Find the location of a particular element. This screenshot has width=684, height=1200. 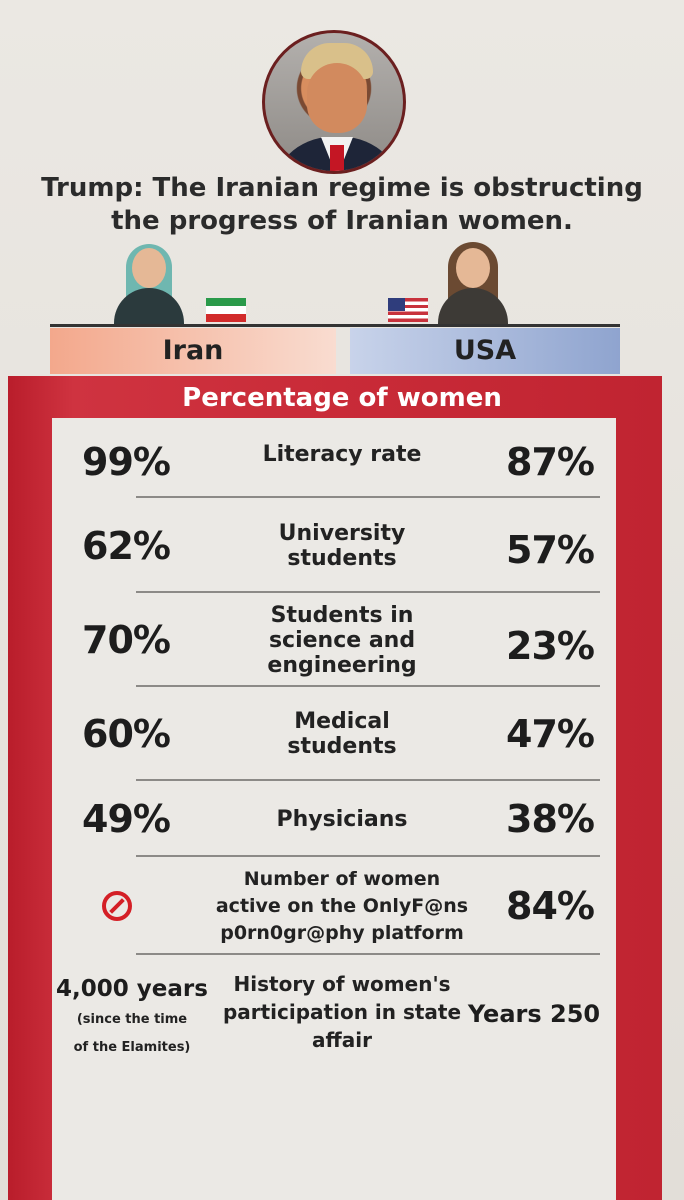

headline-line-2: the progress of Iranian women. is located at coordinates (342, 221).